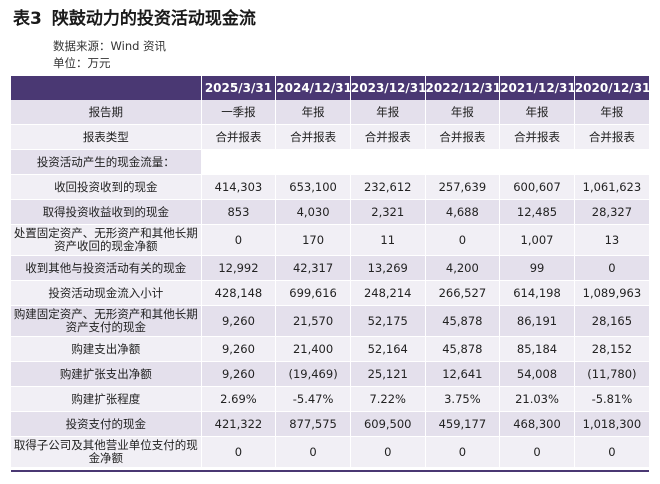 The height and width of the screenshot is (484, 660). Describe the element at coordinates (239, 212) in the screenshot. I see `table-cell: 853` at that location.